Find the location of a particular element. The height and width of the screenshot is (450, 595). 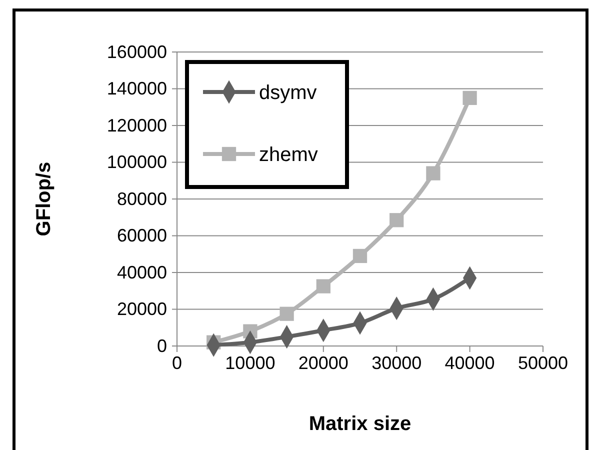

x-tick-label: 50000 is located at coordinates (543, 363).